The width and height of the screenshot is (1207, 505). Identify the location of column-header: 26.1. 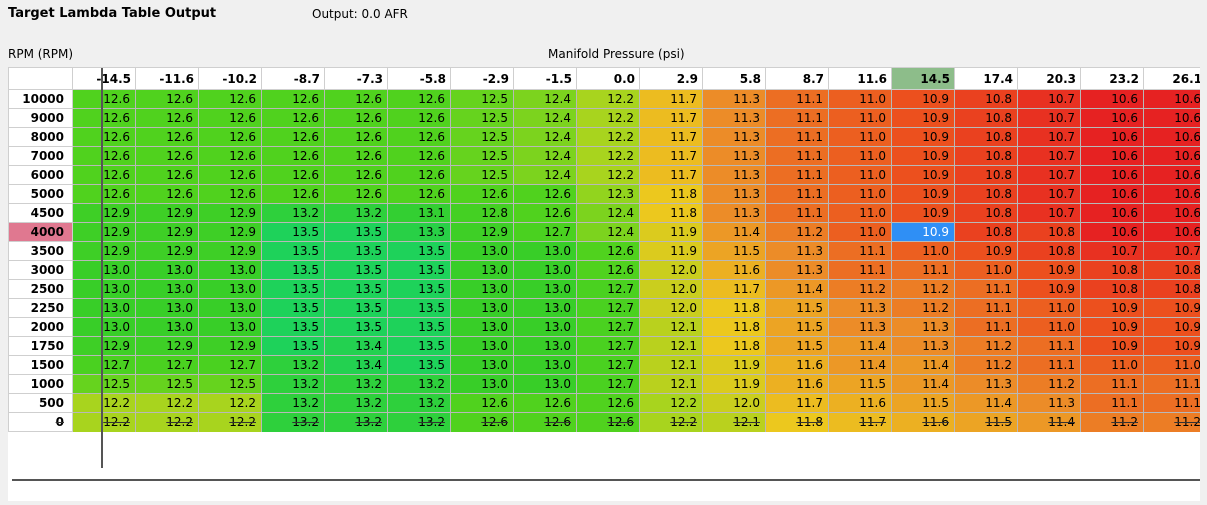
(1171, 78).